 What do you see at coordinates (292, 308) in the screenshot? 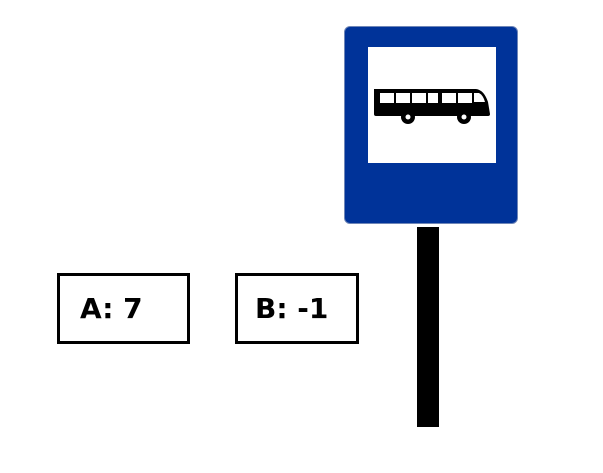
I see `label-b-text: B: -1` at bounding box center [292, 308].